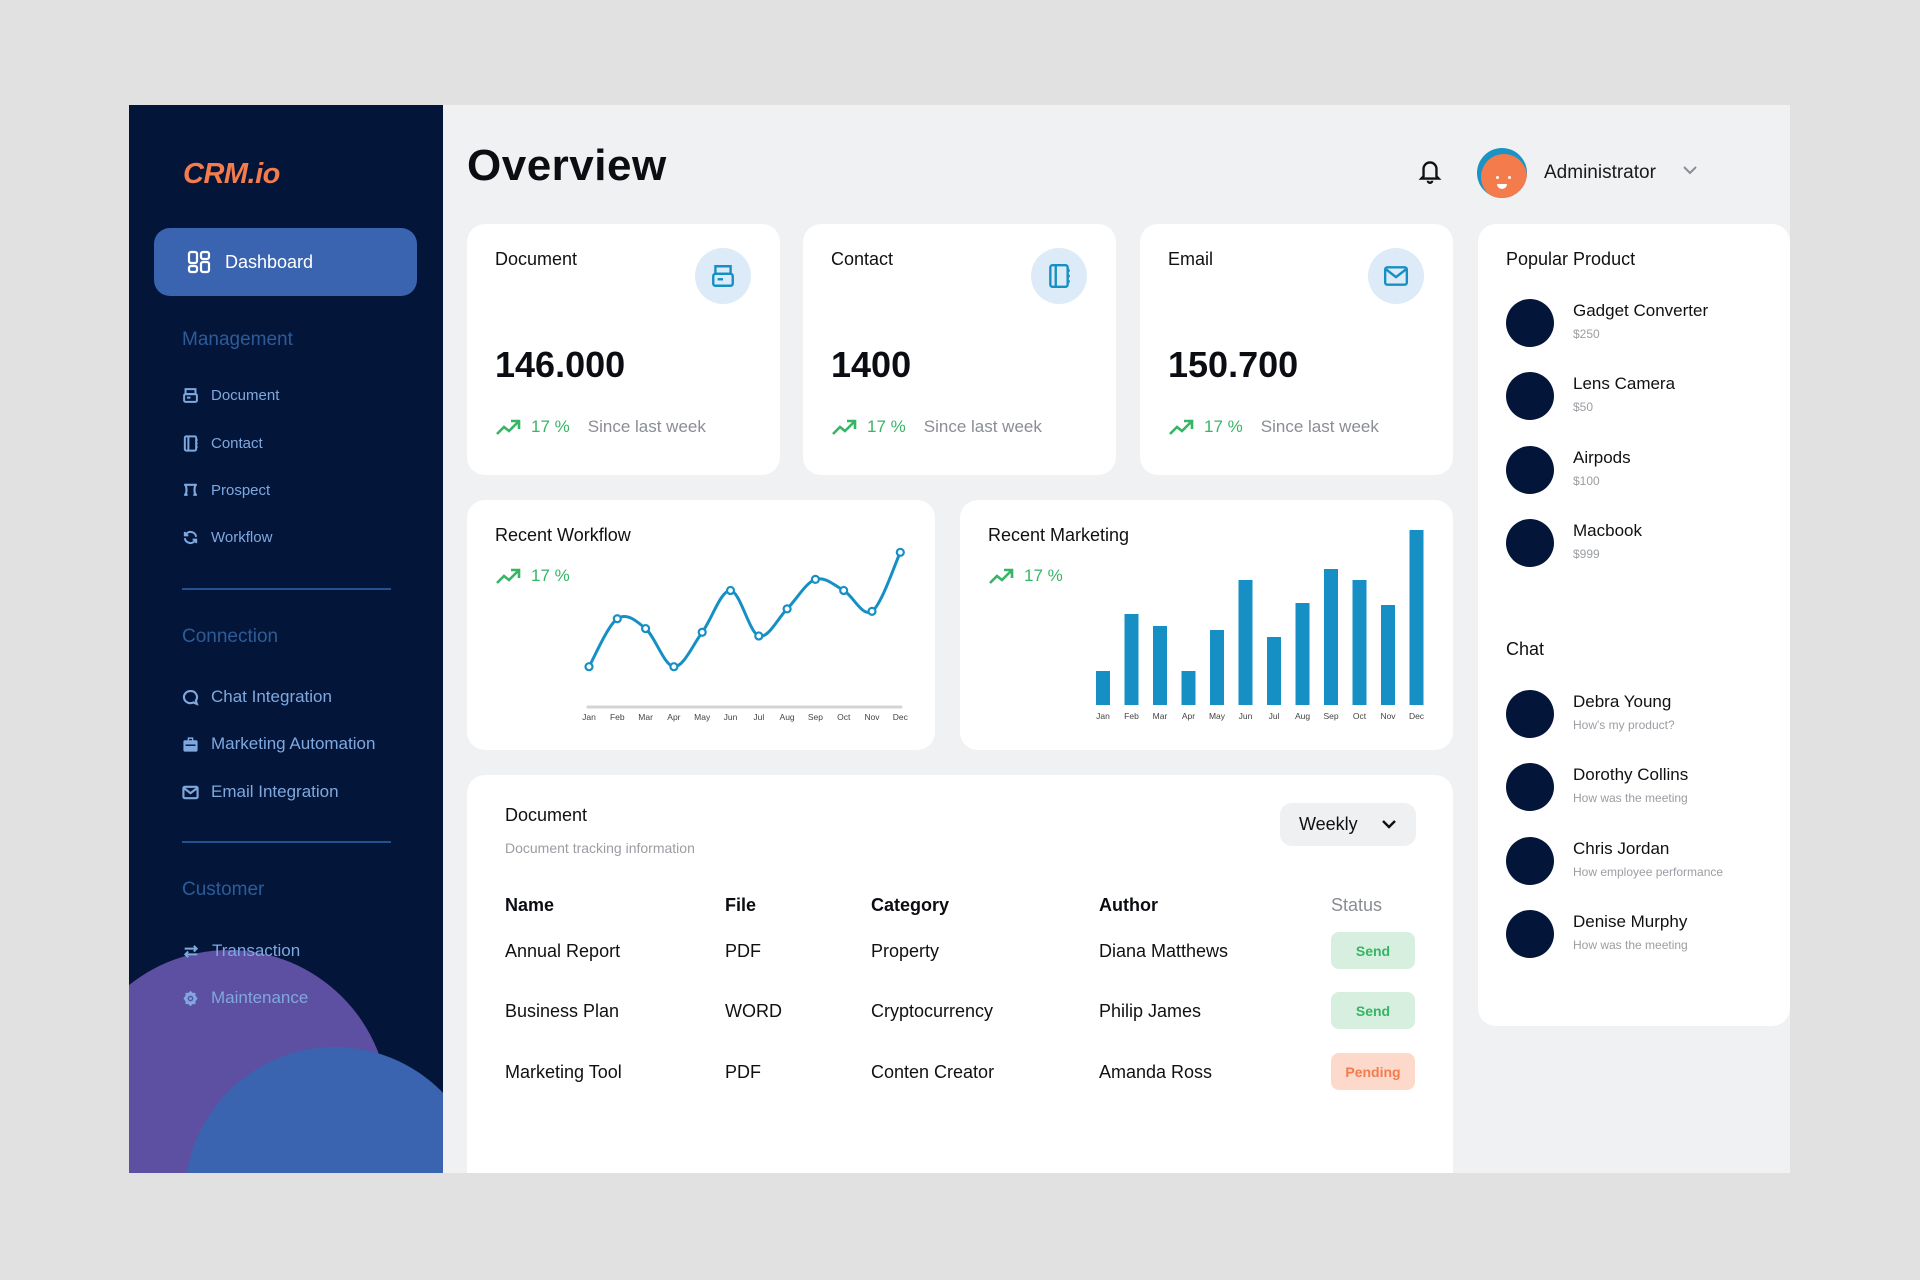 The image size is (1920, 1280). Describe the element at coordinates (1260, 625) in the screenshot. I see `marketing-bar-chart: Jan Feb Mar Apr May Jun Jul Aug Sep Oct Nov Dec` at that location.